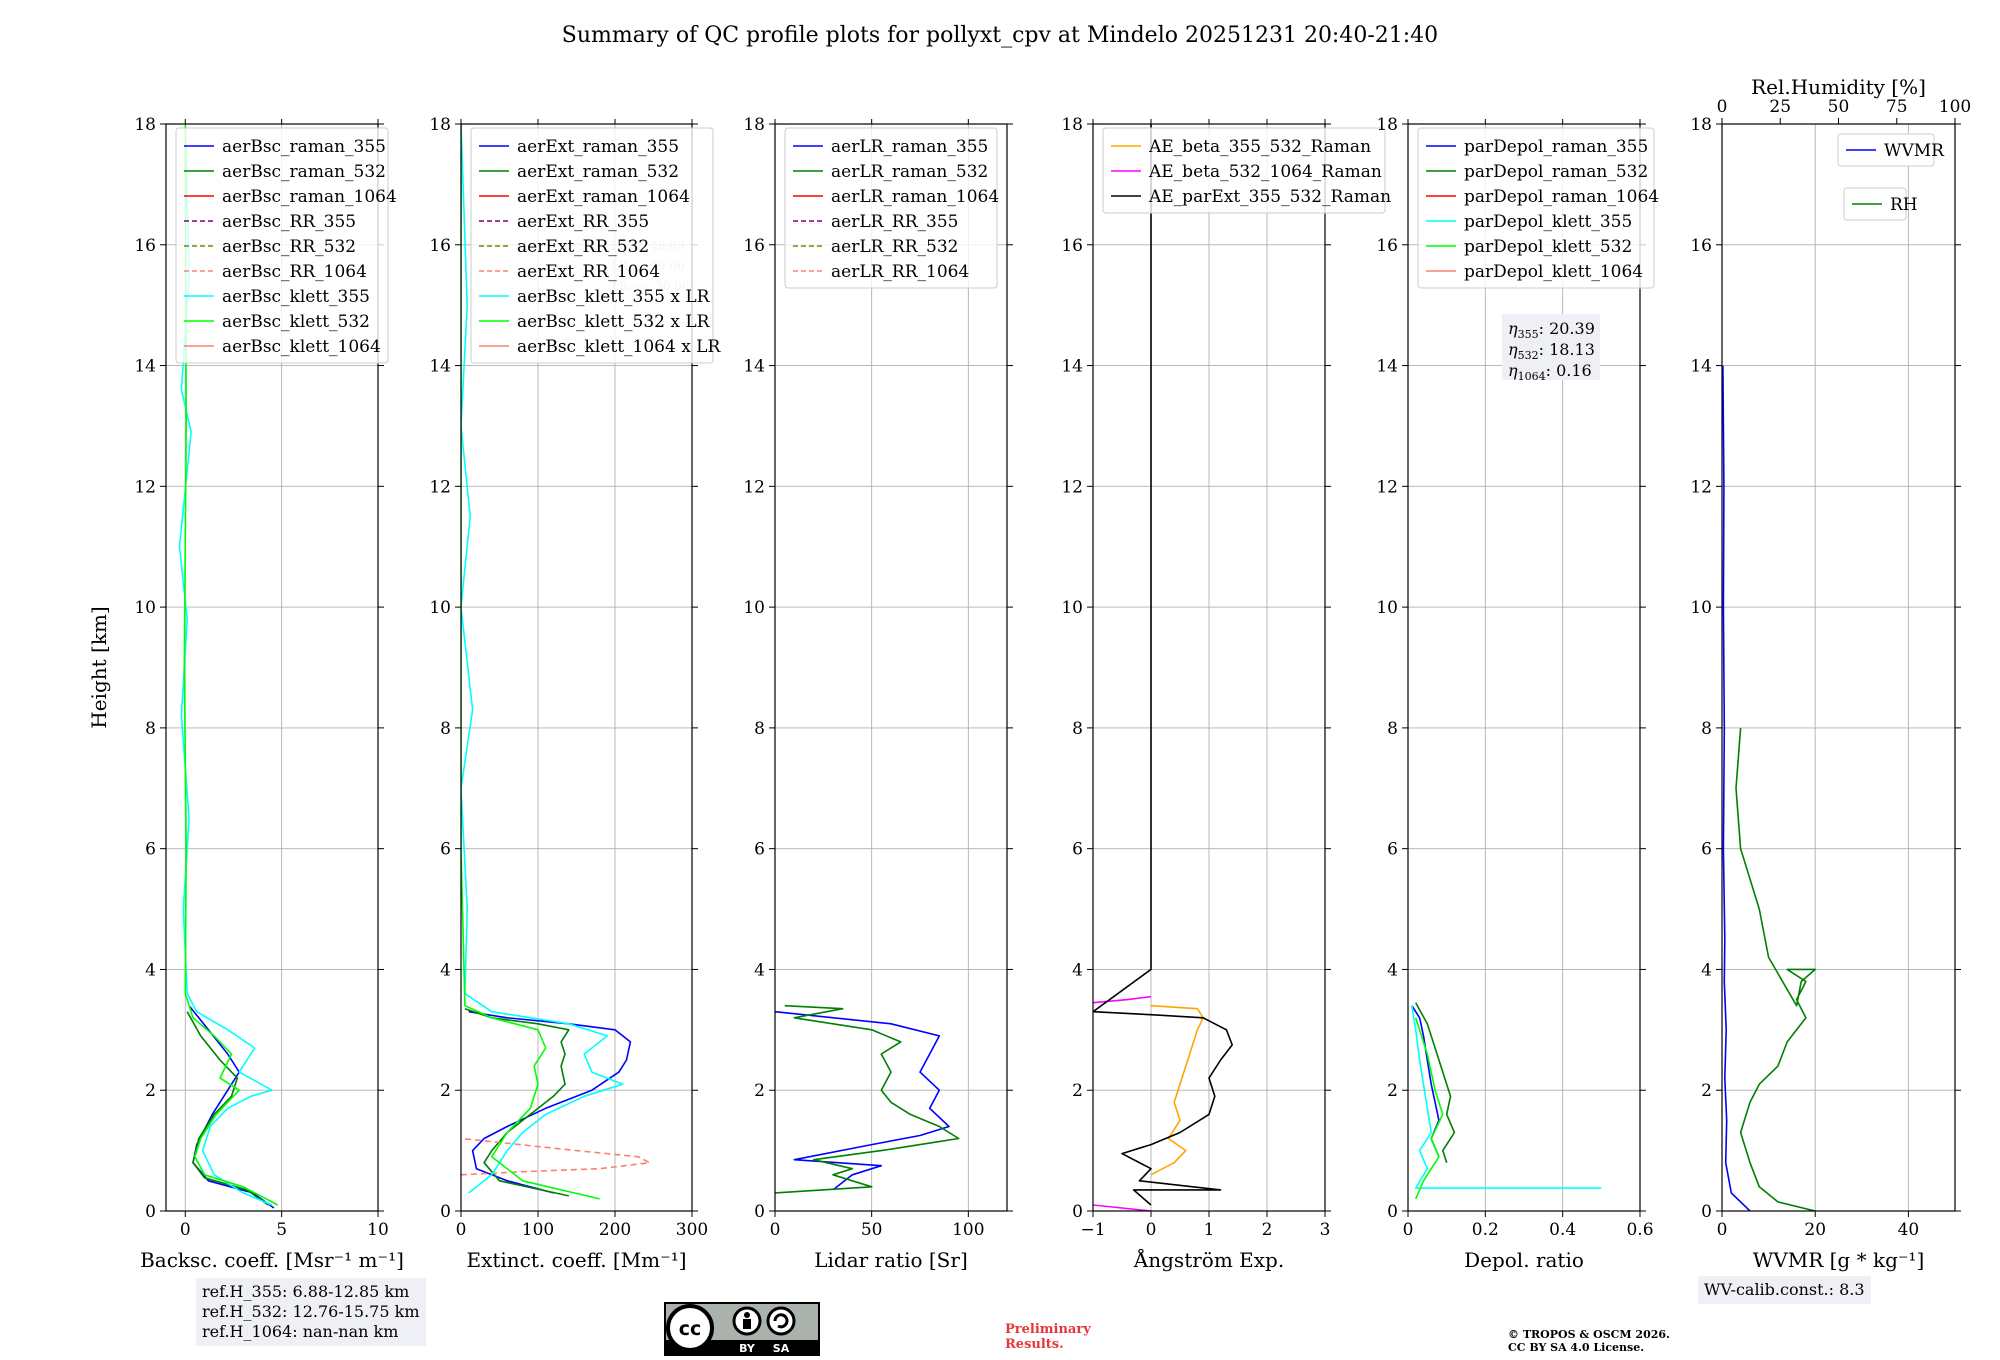 This screenshot has height=1360, width=2000. I want to click on by-person-head, so click(747, 1315).